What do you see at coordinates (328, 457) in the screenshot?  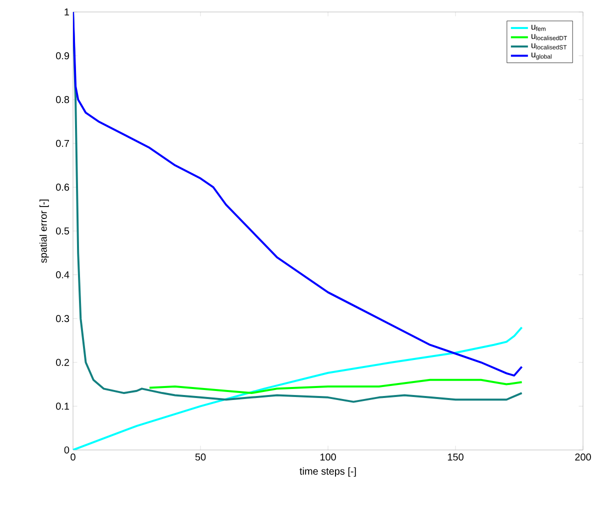 I see `x-tick-label: 100` at bounding box center [328, 457].